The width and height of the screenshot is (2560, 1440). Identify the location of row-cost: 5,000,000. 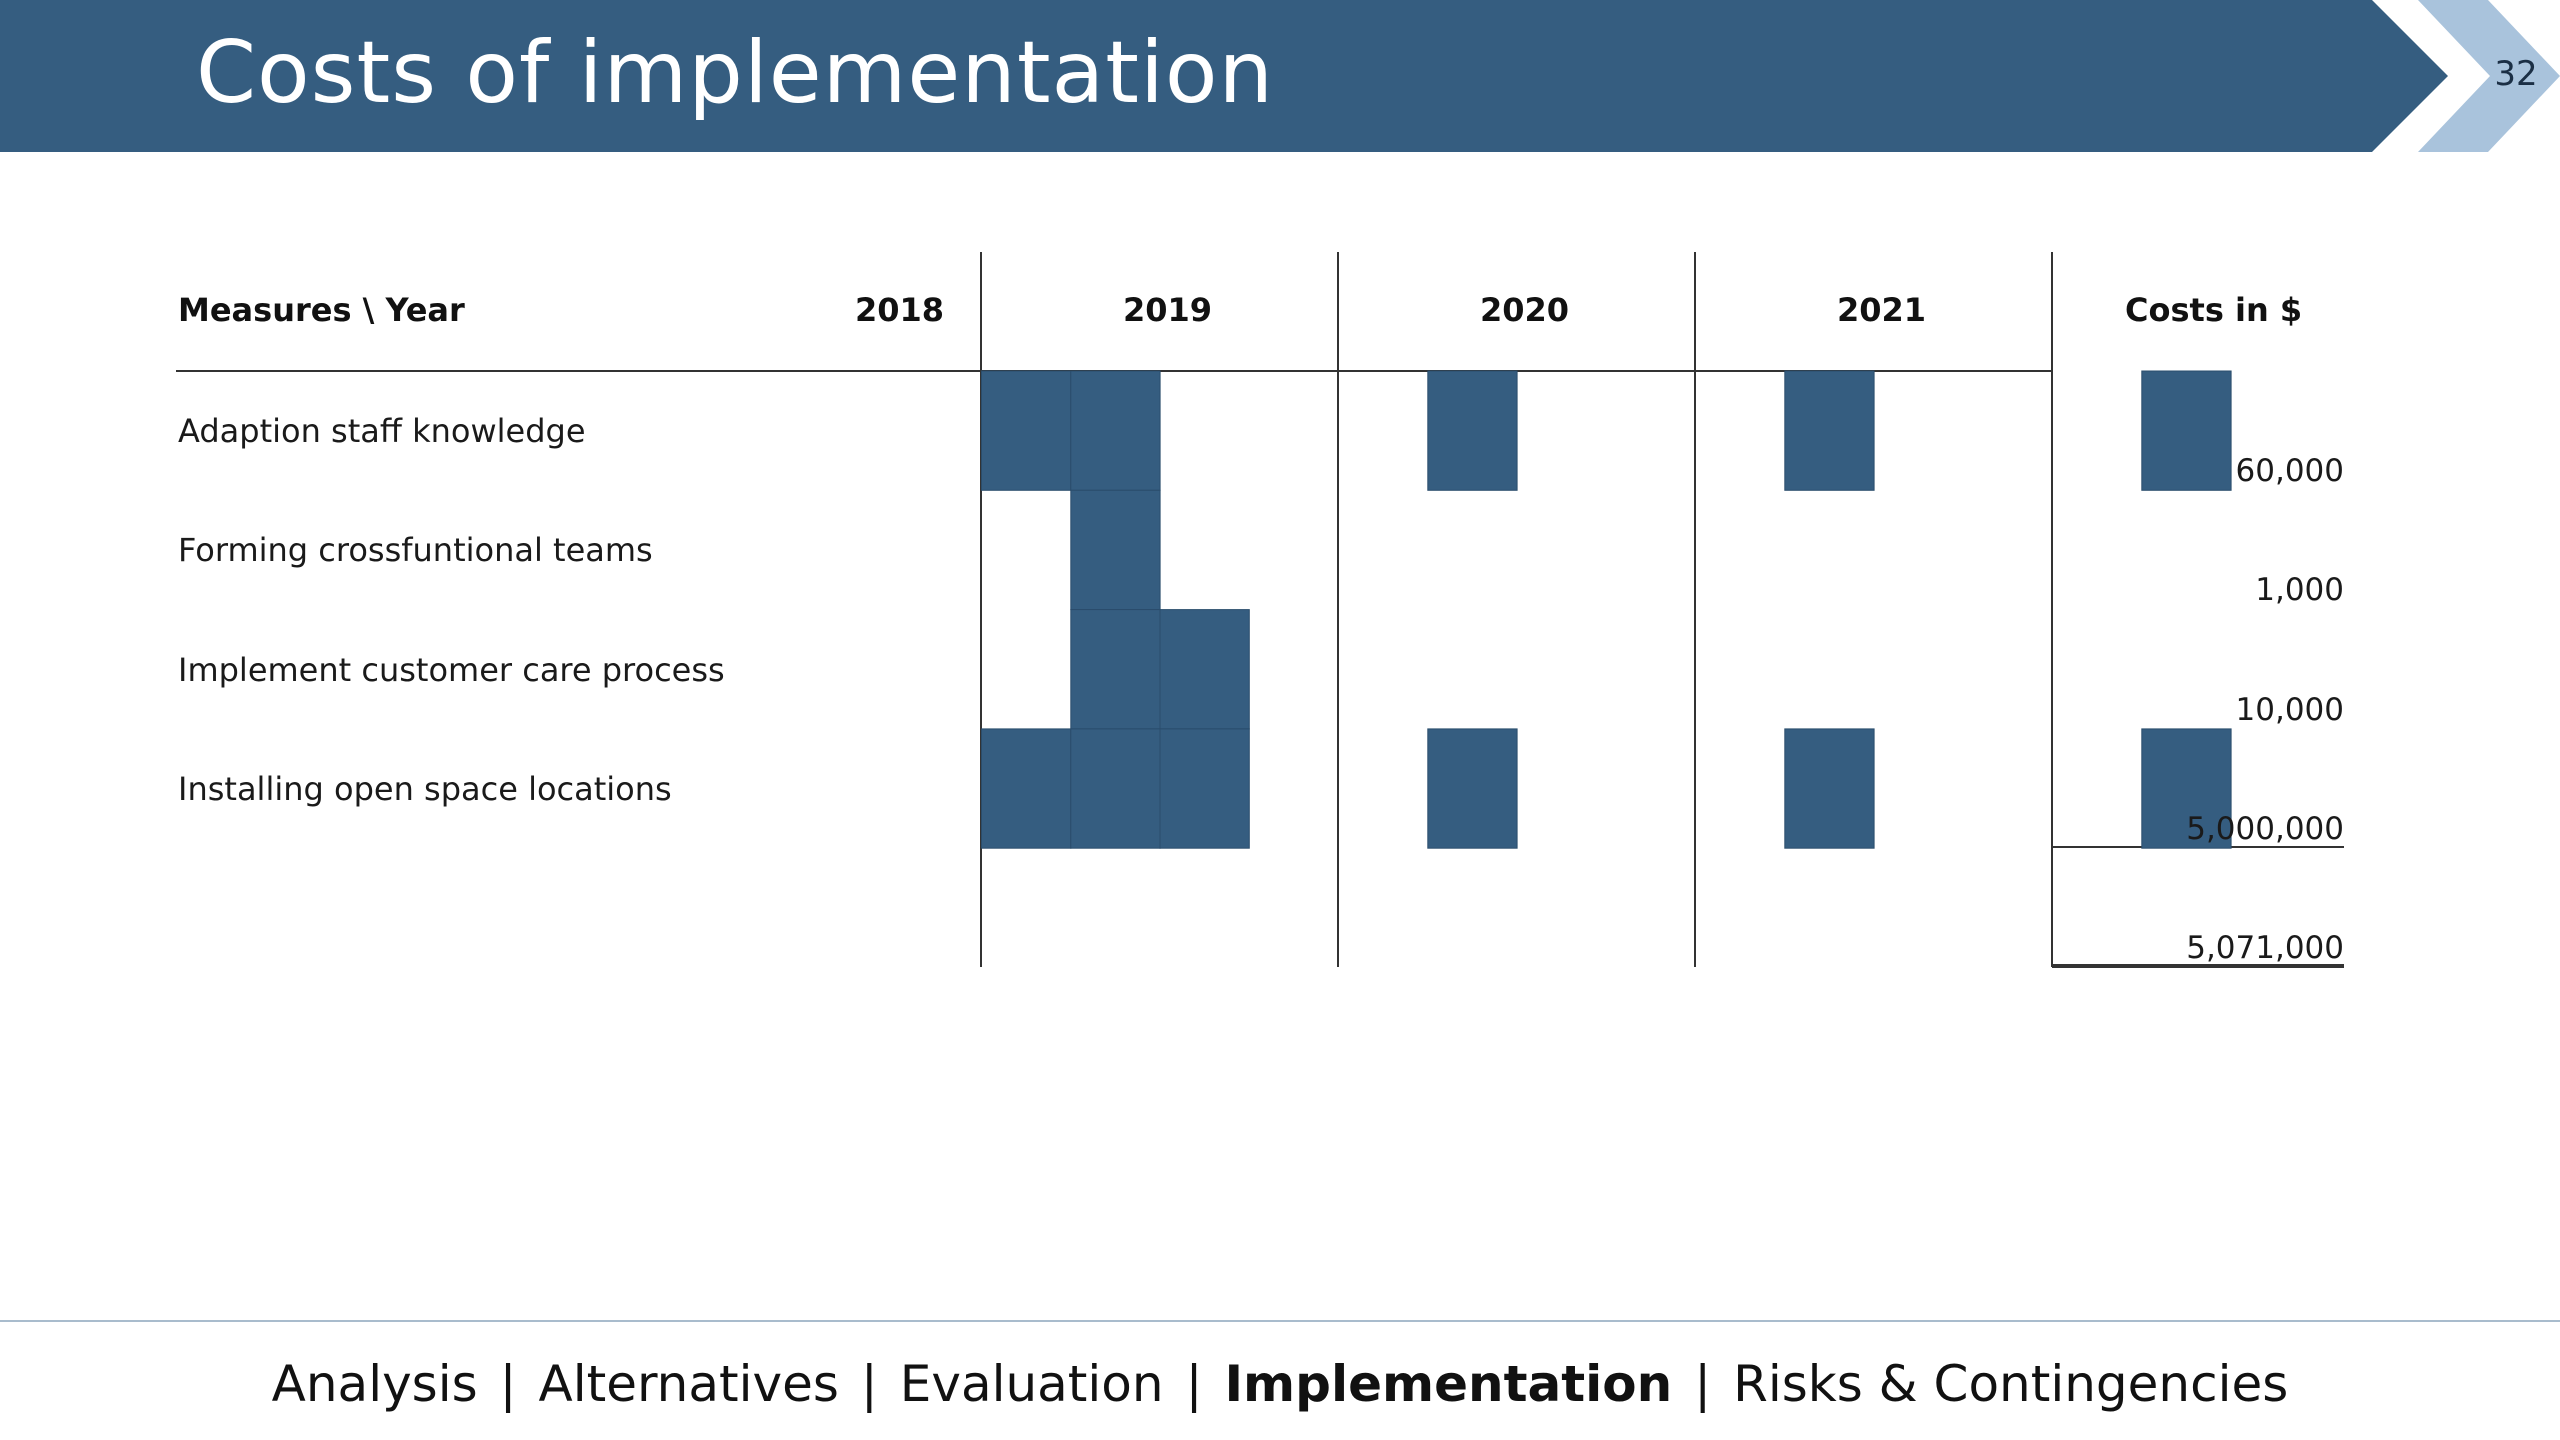
(2265, 829).